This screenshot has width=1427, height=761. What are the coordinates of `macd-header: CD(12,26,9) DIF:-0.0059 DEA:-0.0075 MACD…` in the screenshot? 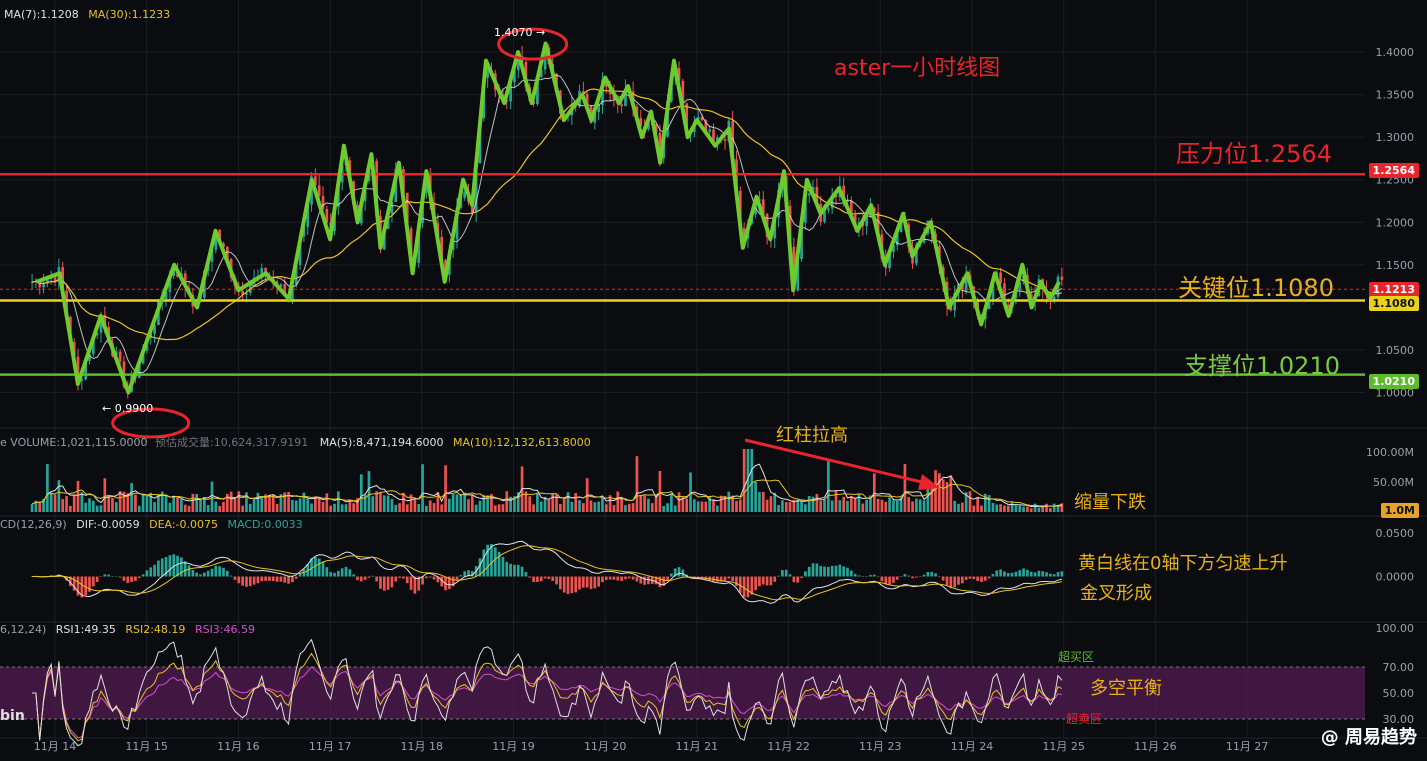 It's located at (151, 524).